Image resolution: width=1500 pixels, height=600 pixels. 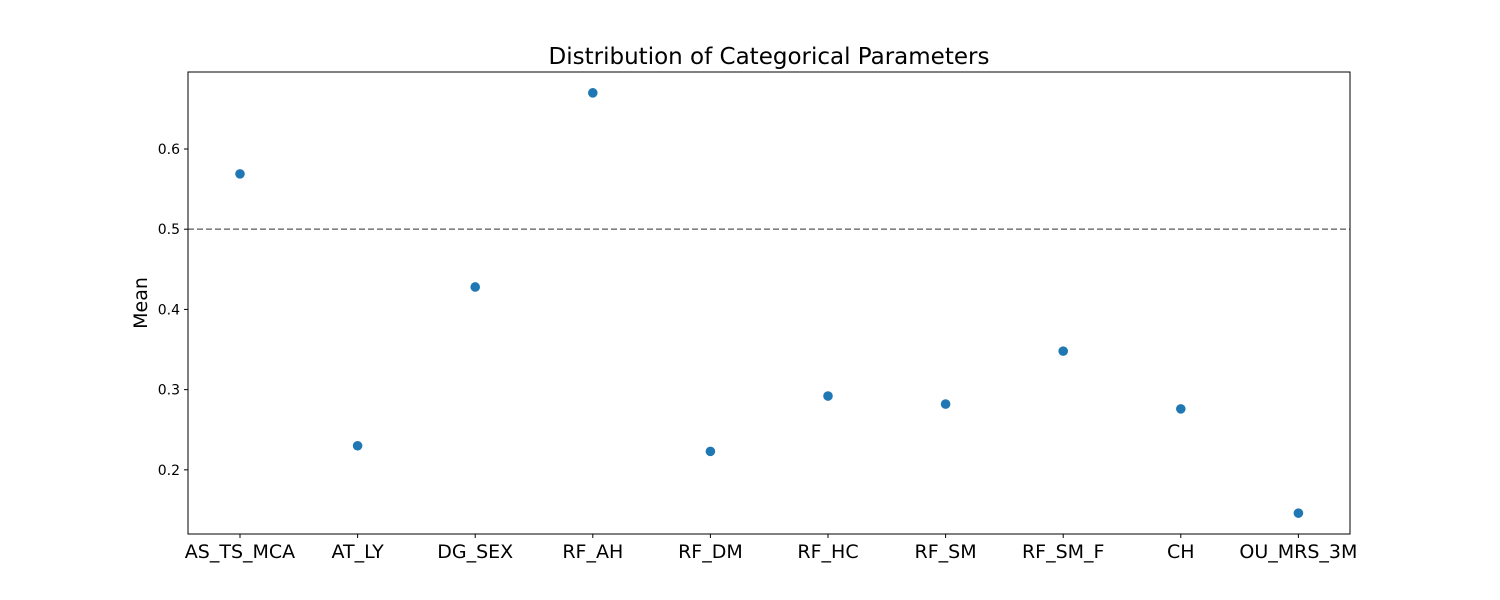 I want to click on x-tick-label: AS_TS_MCA, so click(x=240, y=552).